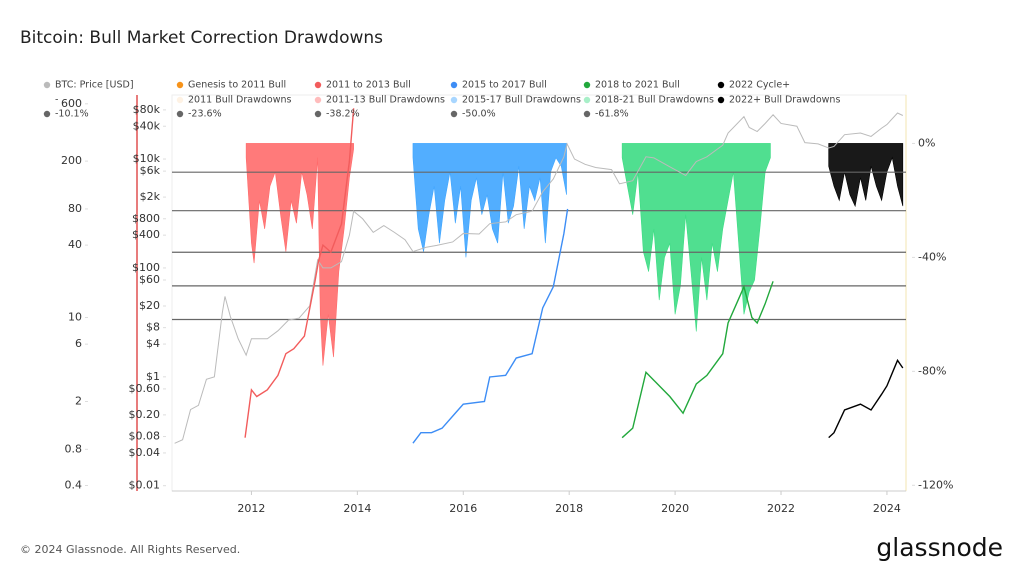 The image size is (1024, 576). What do you see at coordinates (56, 100) in the screenshot?
I see `legend-note: -` at bounding box center [56, 100].